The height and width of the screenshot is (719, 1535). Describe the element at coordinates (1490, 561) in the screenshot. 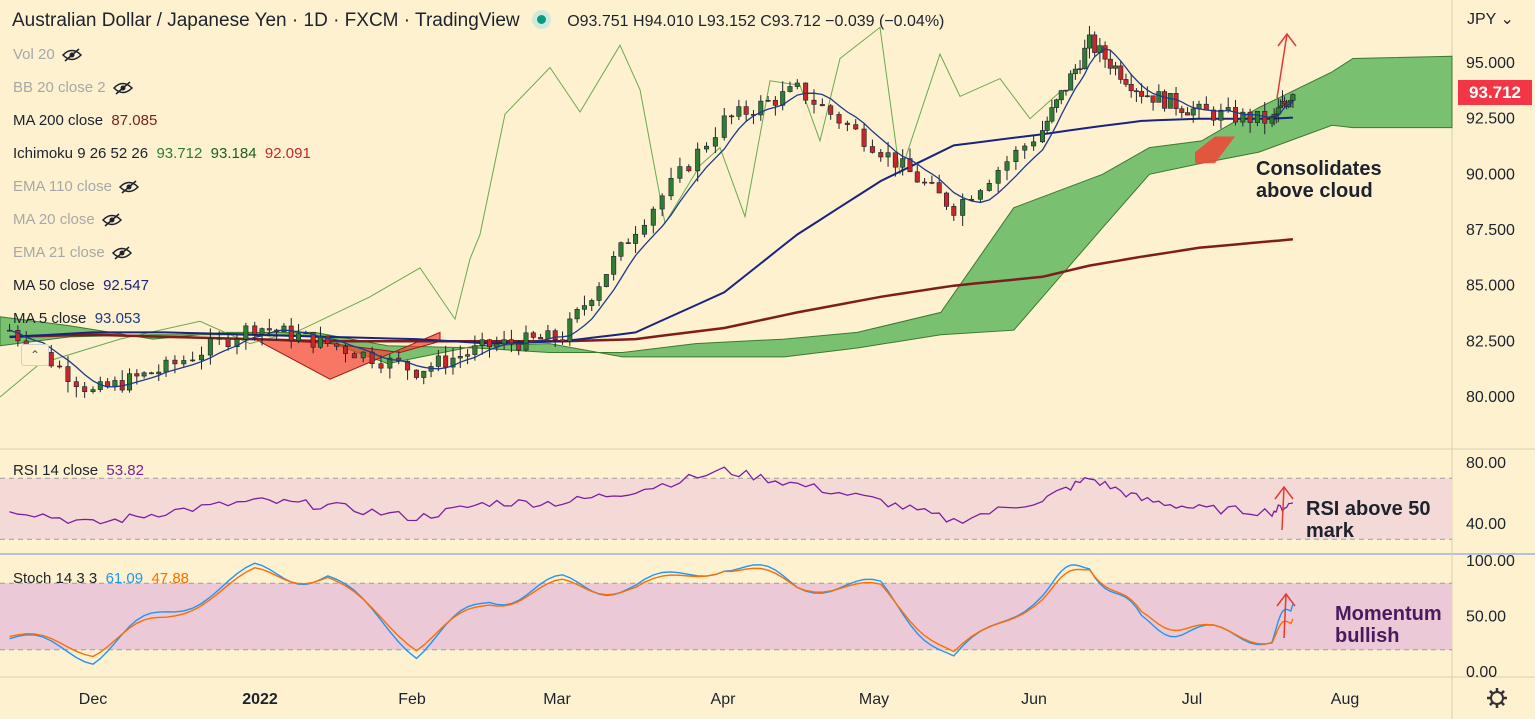

I see `stoch-tick-label: 100.00` at that location.